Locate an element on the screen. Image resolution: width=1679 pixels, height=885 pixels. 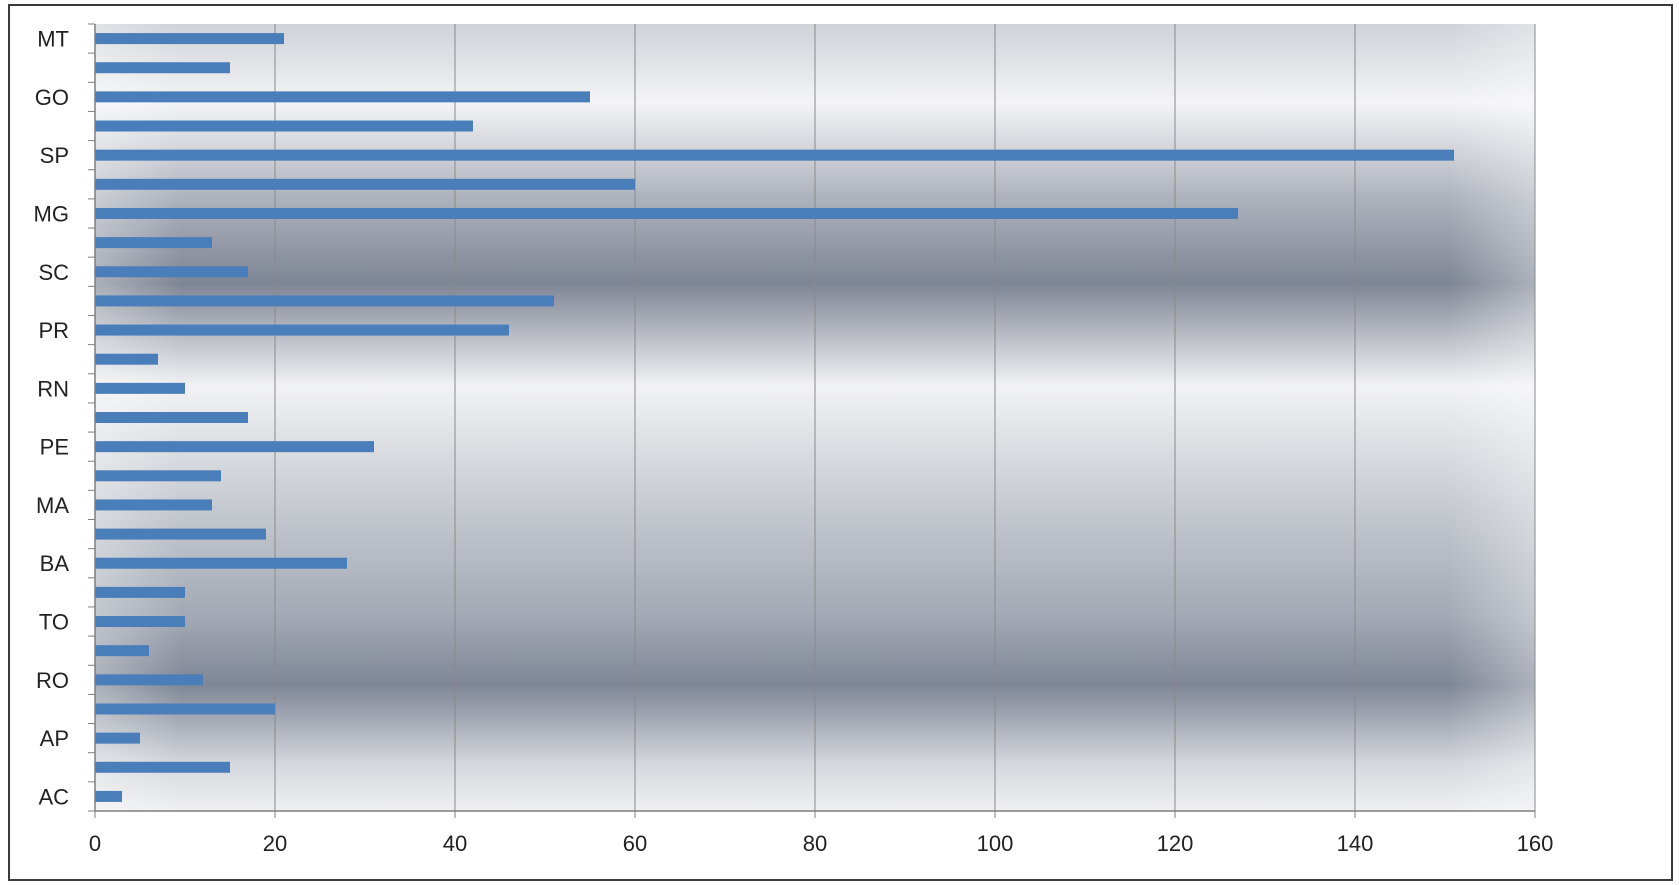
x-tick-label: 40 is located at coordinates (455, 843).